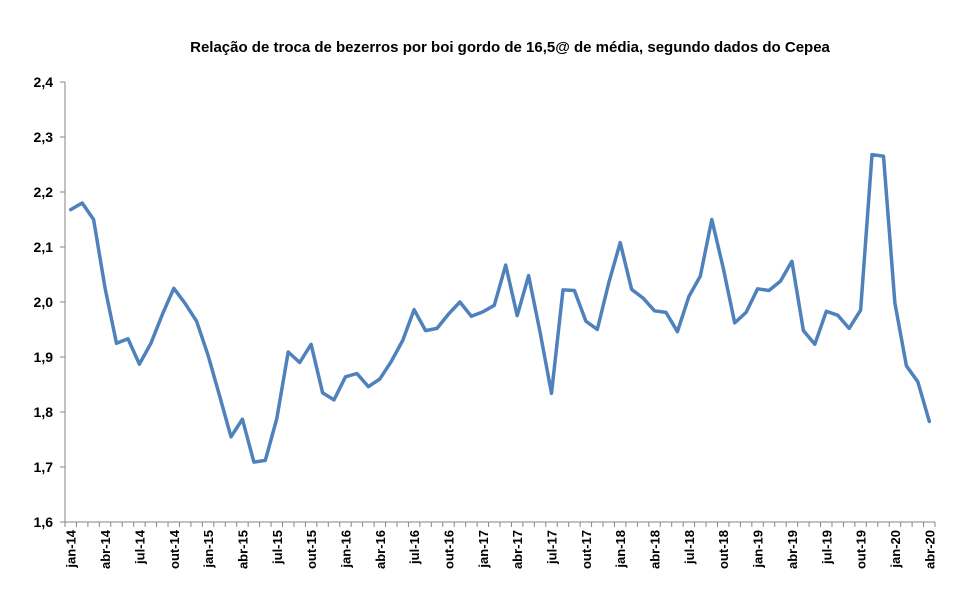 The height and width of the screenshot is (598, 960). I want to click on y-axis: 1,6 1,7 1,8 1,9 2,0 2,1 2,2 2,3 2,4, so click(50, 302).